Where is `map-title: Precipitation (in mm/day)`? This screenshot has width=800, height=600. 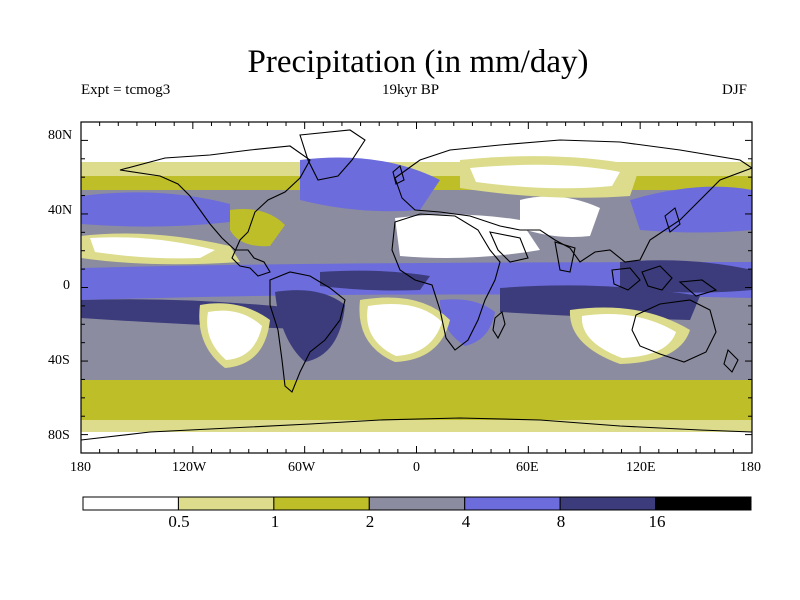 map-title: Precipitation (in mm/day) is located at coordinates (418, 62).